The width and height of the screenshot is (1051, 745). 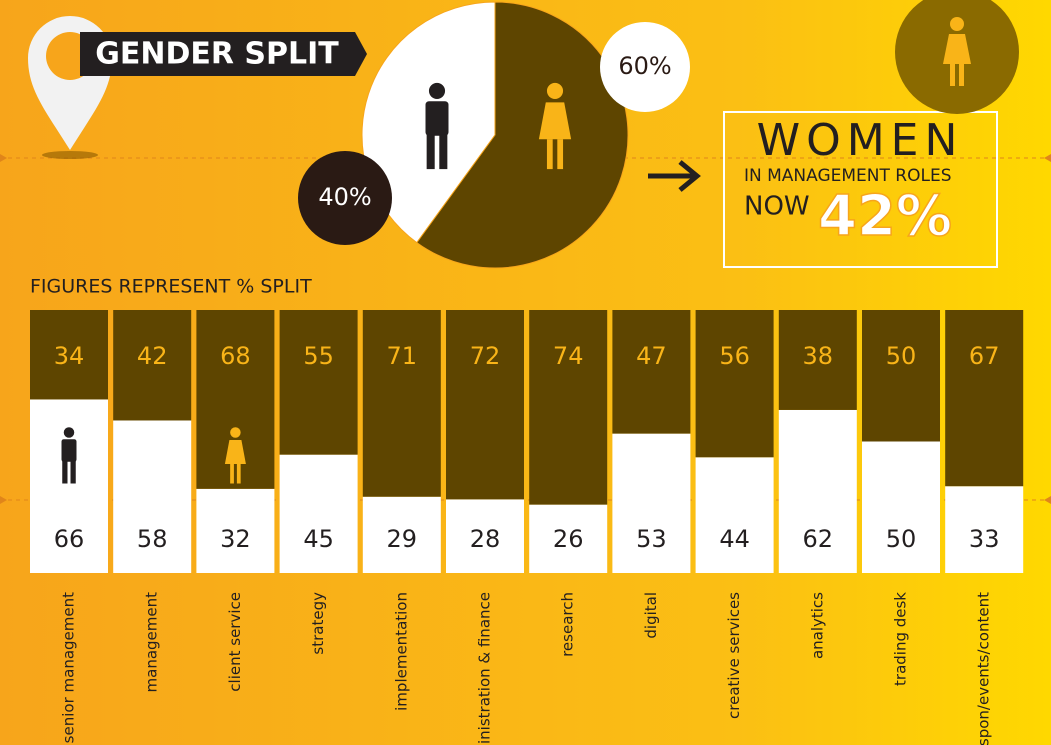 I want to click on banner-tip, so click(x=361, y=54).